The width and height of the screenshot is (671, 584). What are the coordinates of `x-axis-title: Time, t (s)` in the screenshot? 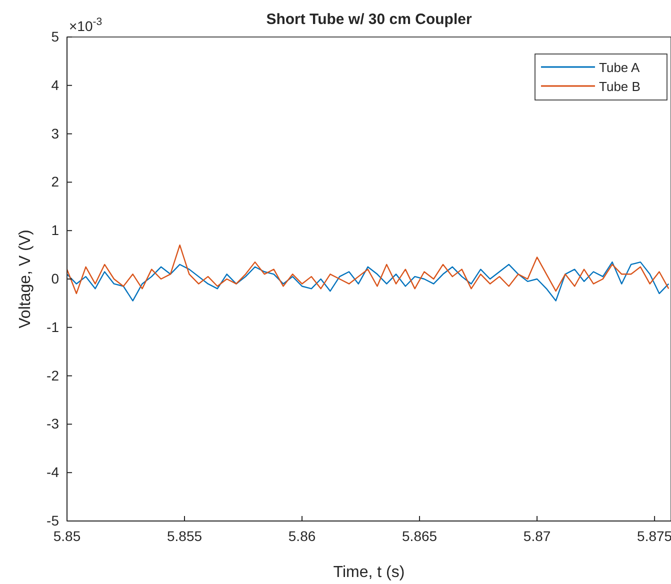 It's located at (369, 572).